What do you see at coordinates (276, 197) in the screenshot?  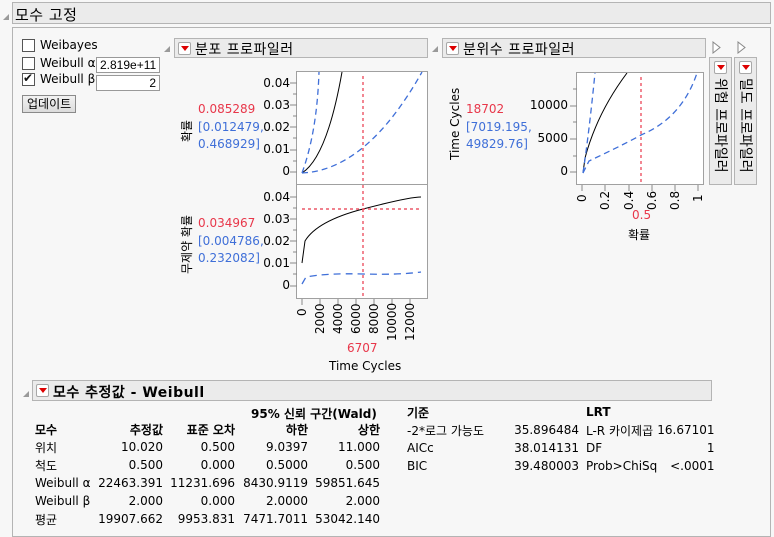 I see `dist-bottom-ytick: 0.04` at bounding box center [276, 197].